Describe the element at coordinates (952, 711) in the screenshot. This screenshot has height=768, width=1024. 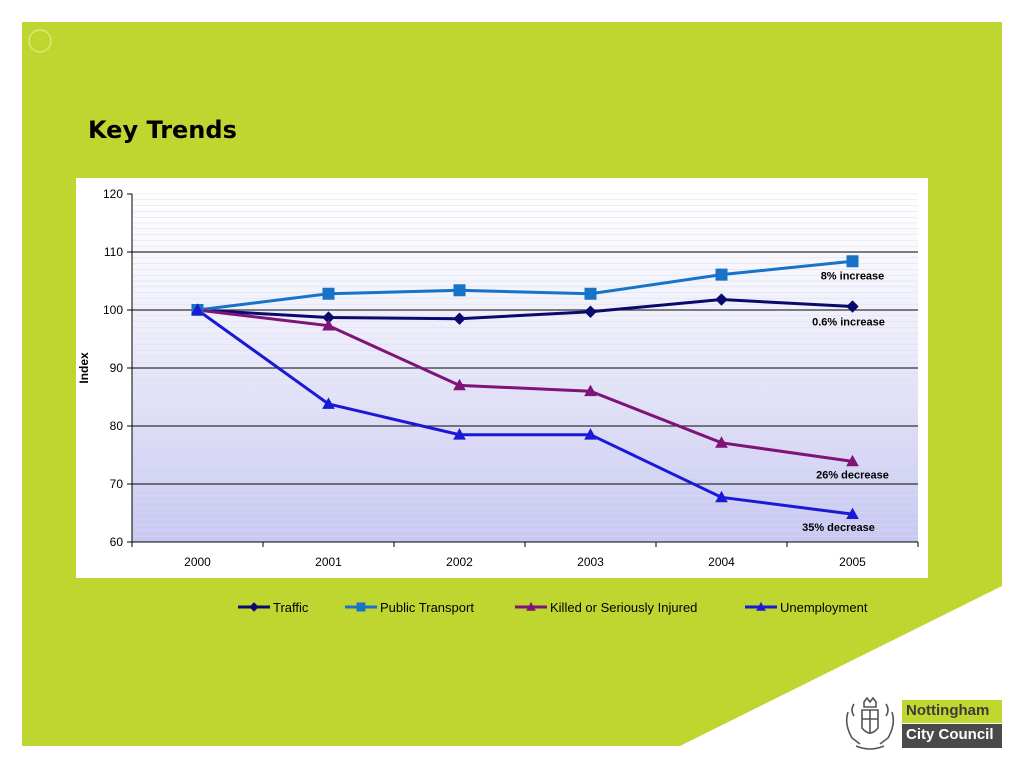
I see `logo-line-1: Nottingham` at that location.